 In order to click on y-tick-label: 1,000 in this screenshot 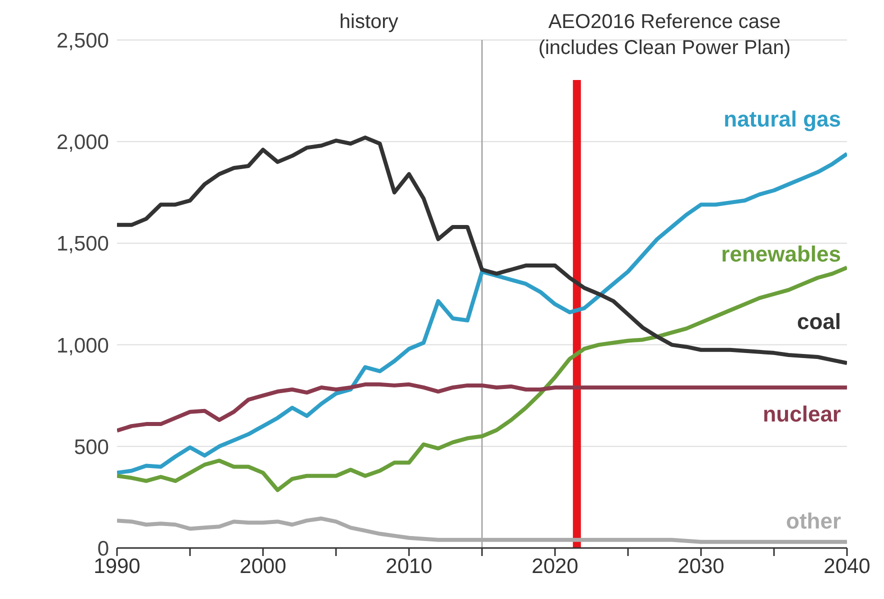, I will do `click(82, 346)`.